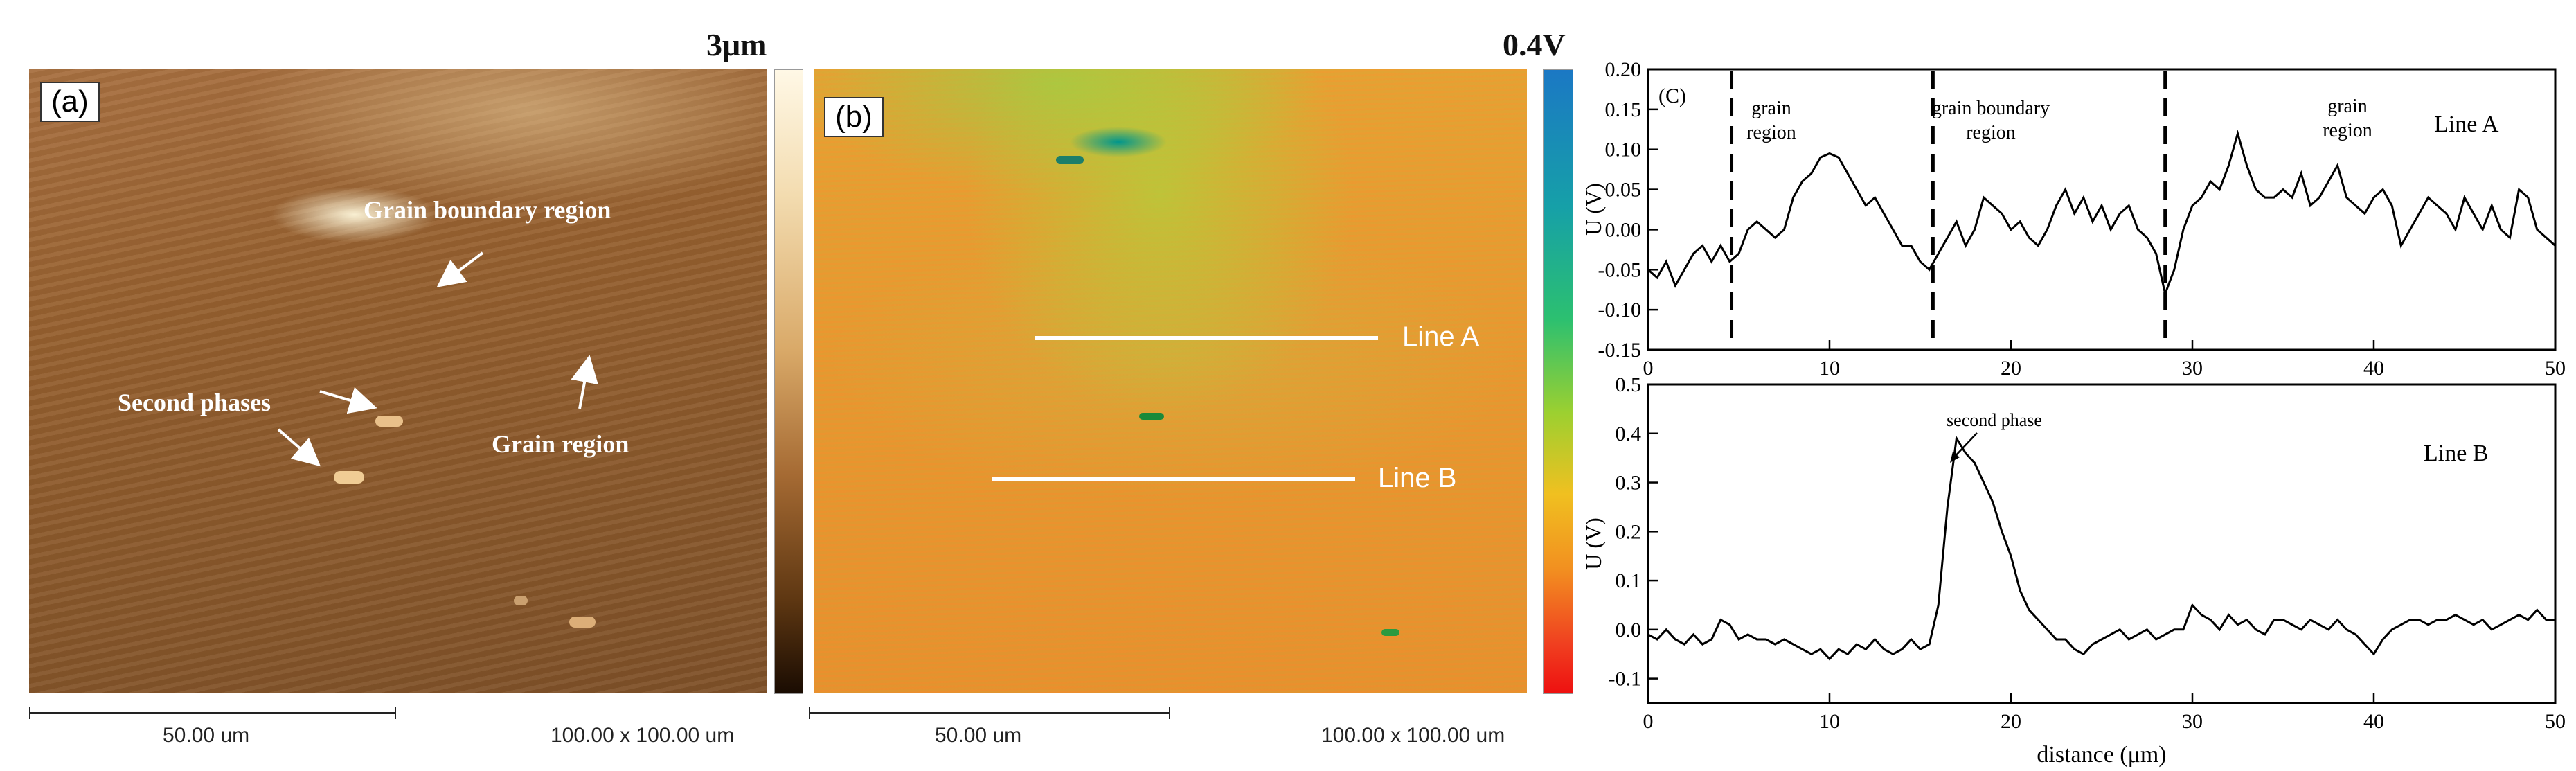 The height and width of the screenshot is (771, 2576). I want to click on line-a-profile, so click(2101, 214).